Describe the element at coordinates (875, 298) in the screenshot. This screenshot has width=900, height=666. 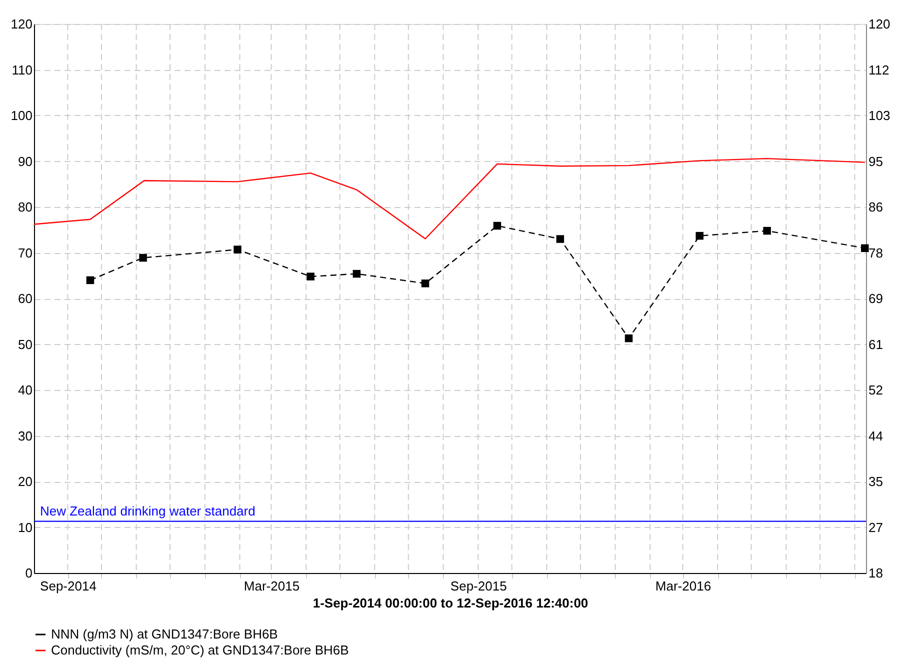
I see `y2-tick-label: 69` at that location.